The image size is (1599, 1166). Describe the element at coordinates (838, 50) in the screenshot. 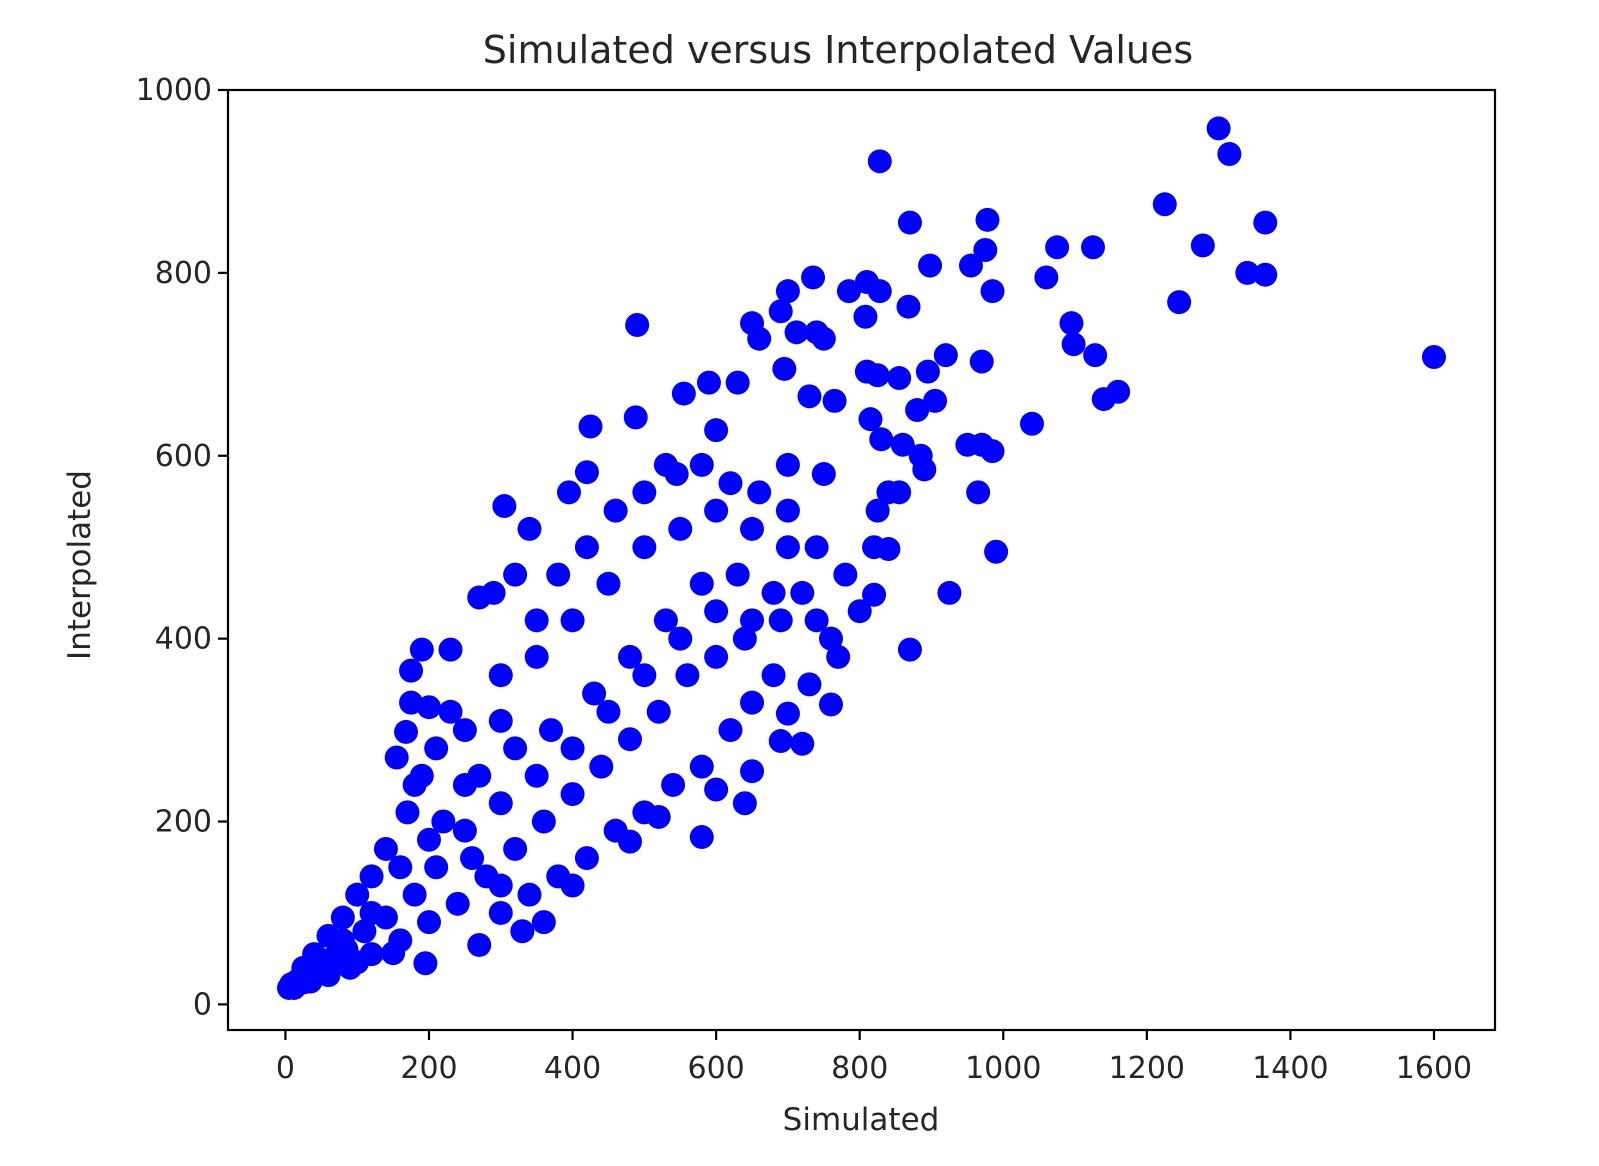

I see `chart-title: Simulated versus Interpolated Values` at that location.